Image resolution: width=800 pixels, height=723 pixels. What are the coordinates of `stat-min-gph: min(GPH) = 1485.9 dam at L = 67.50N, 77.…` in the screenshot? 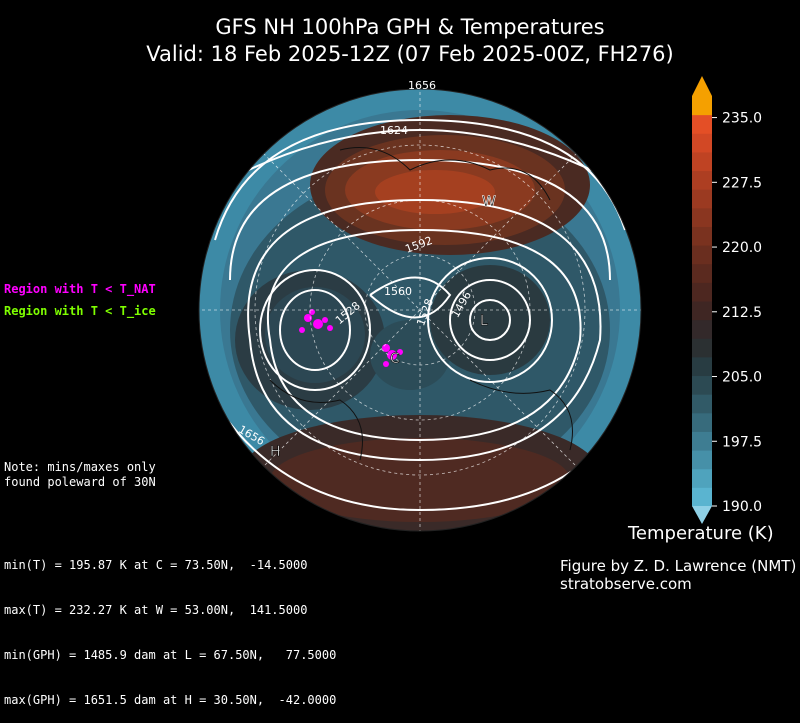 It's located at (170, 655).